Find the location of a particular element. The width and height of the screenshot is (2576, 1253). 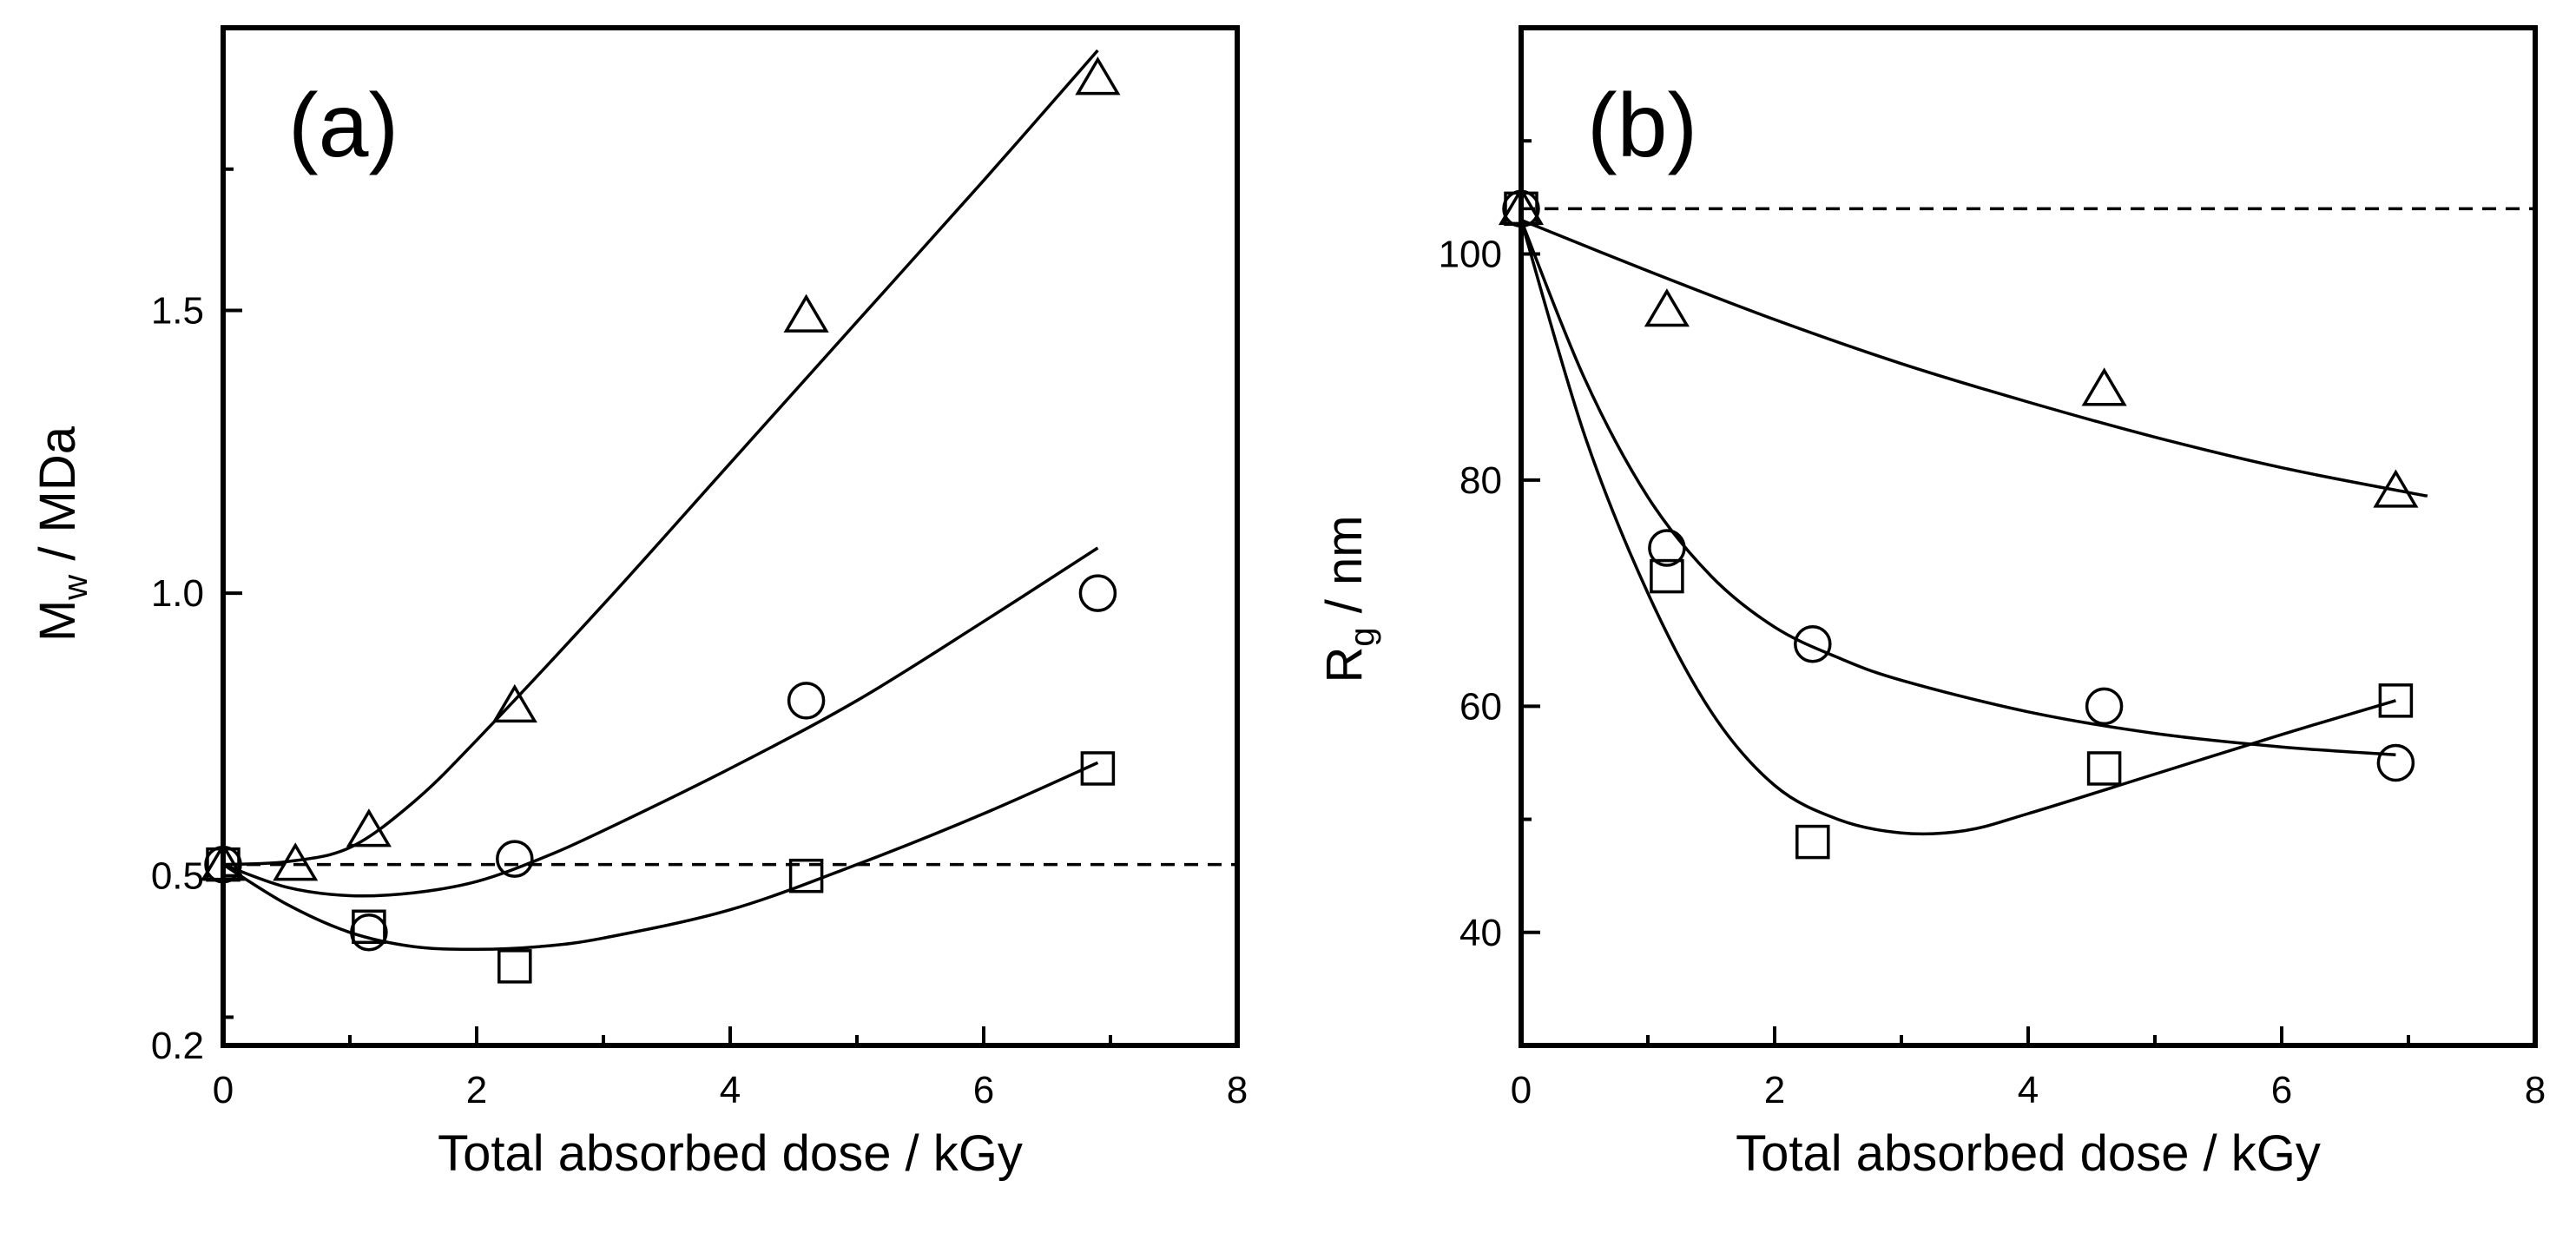

panel-label-a: (a) is located at coordinates (343, 126).